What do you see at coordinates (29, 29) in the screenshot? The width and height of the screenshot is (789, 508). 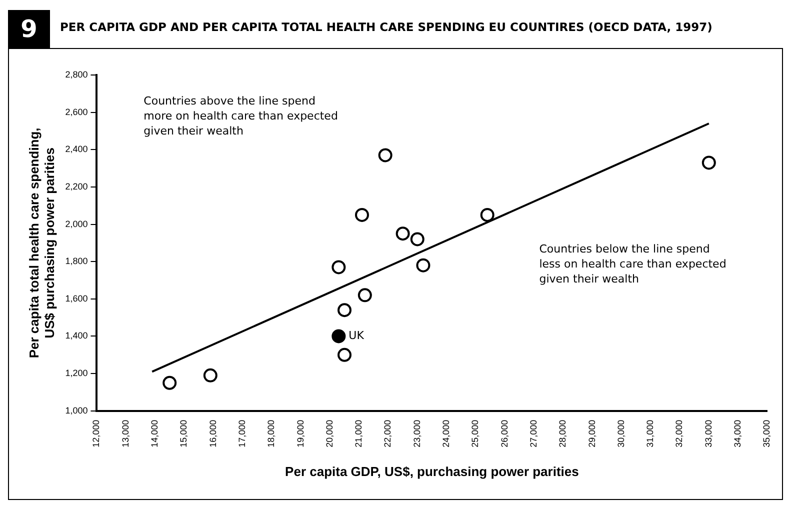 I see `text: 9` at bounding box center [29, 29].